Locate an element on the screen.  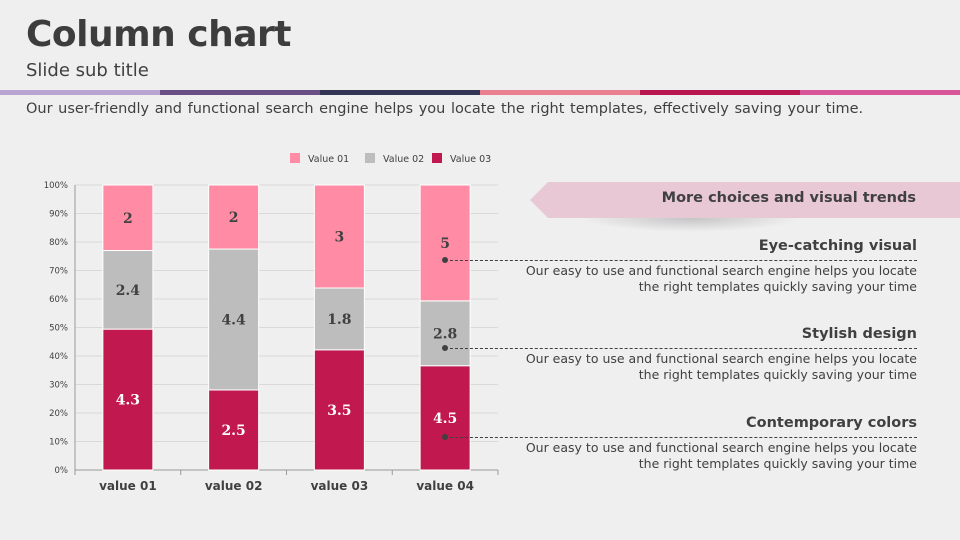
data-label: 4.4 is located at coordinates (233, 320).